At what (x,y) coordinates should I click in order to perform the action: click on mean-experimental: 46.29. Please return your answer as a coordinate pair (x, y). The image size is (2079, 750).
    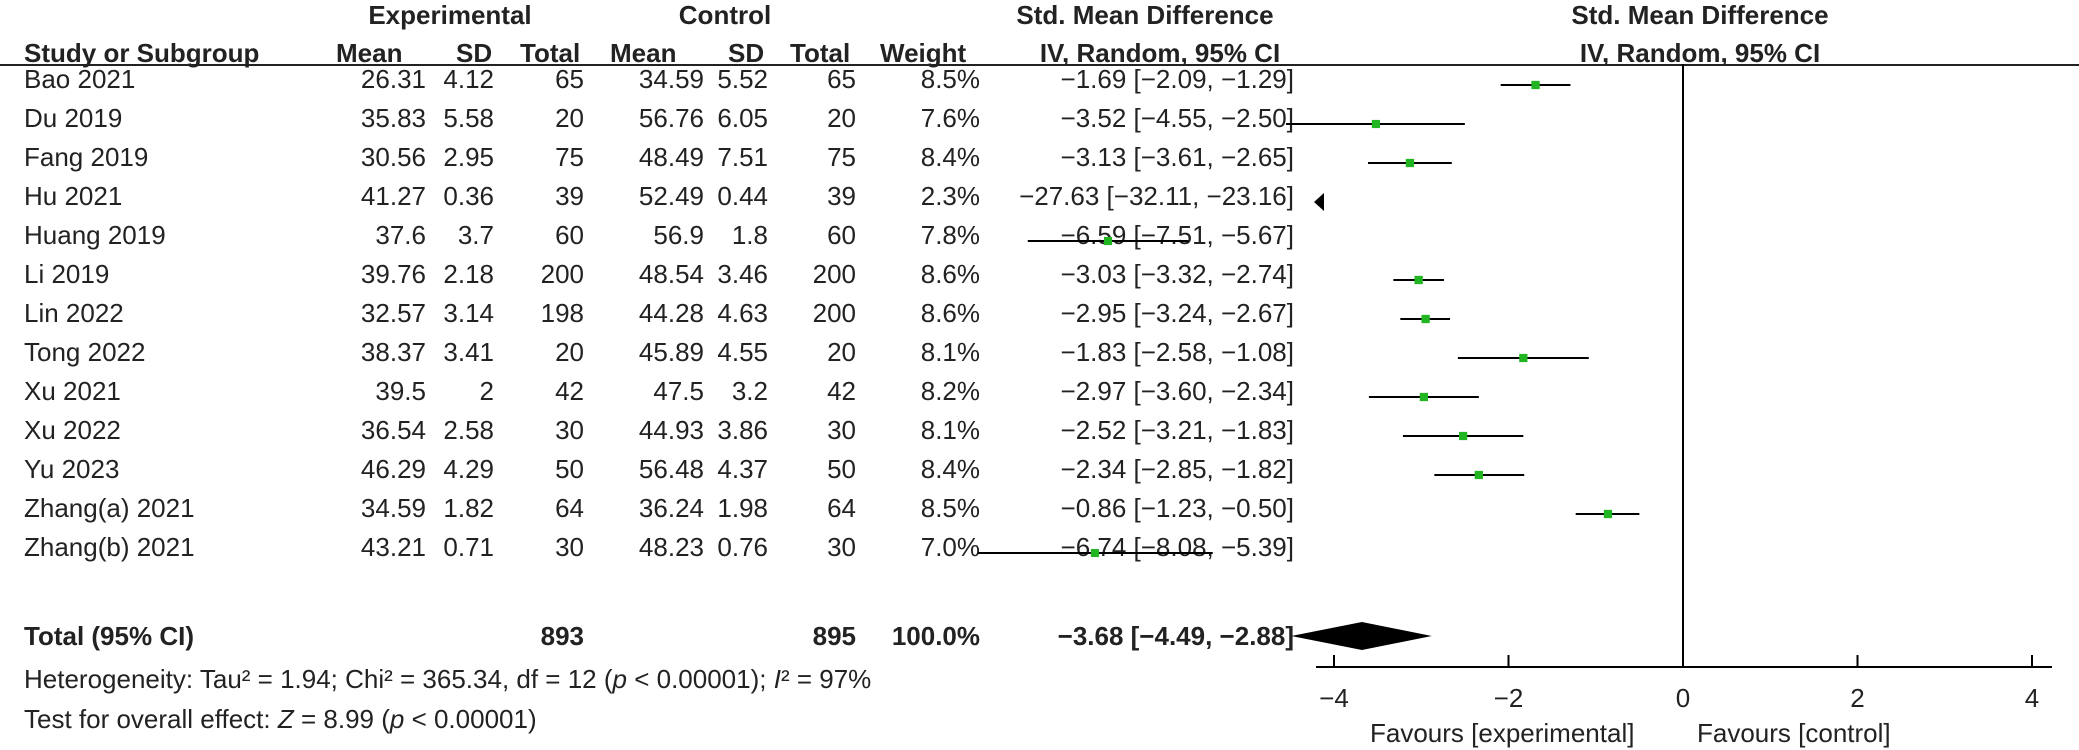
    Looking at the image, I should click on (393, 469).